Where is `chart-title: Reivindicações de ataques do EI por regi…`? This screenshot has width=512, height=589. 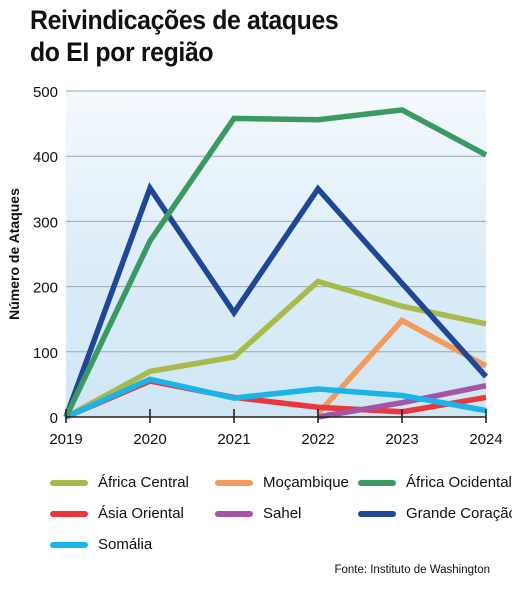 chart-title: Reivindicações de ataques do EI por regi… is located at coordinates (246, 36).